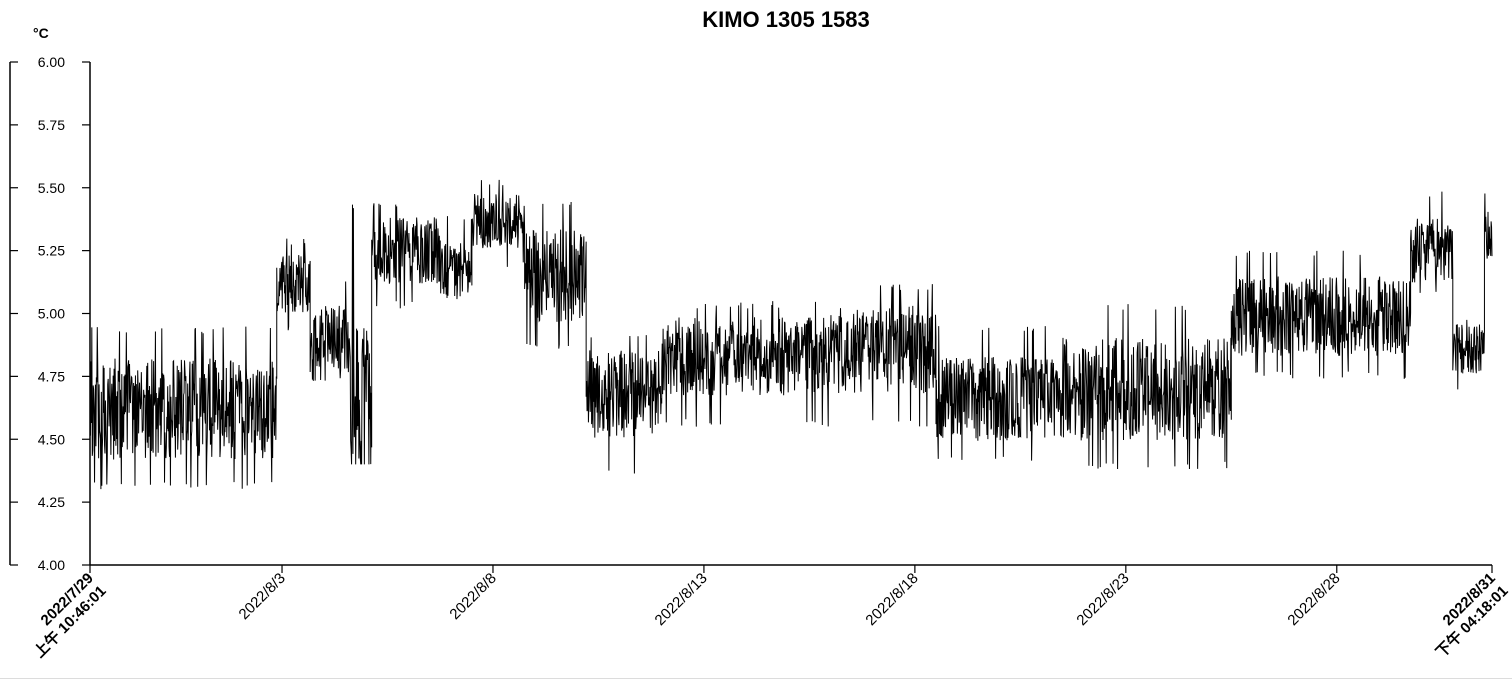 The height and width of the screenshot is (681, 1512). What do you see at coordinates (51, 502) in the screenshot?
I see `y-tick-label: 4.25` at bounding box center [51, 502].